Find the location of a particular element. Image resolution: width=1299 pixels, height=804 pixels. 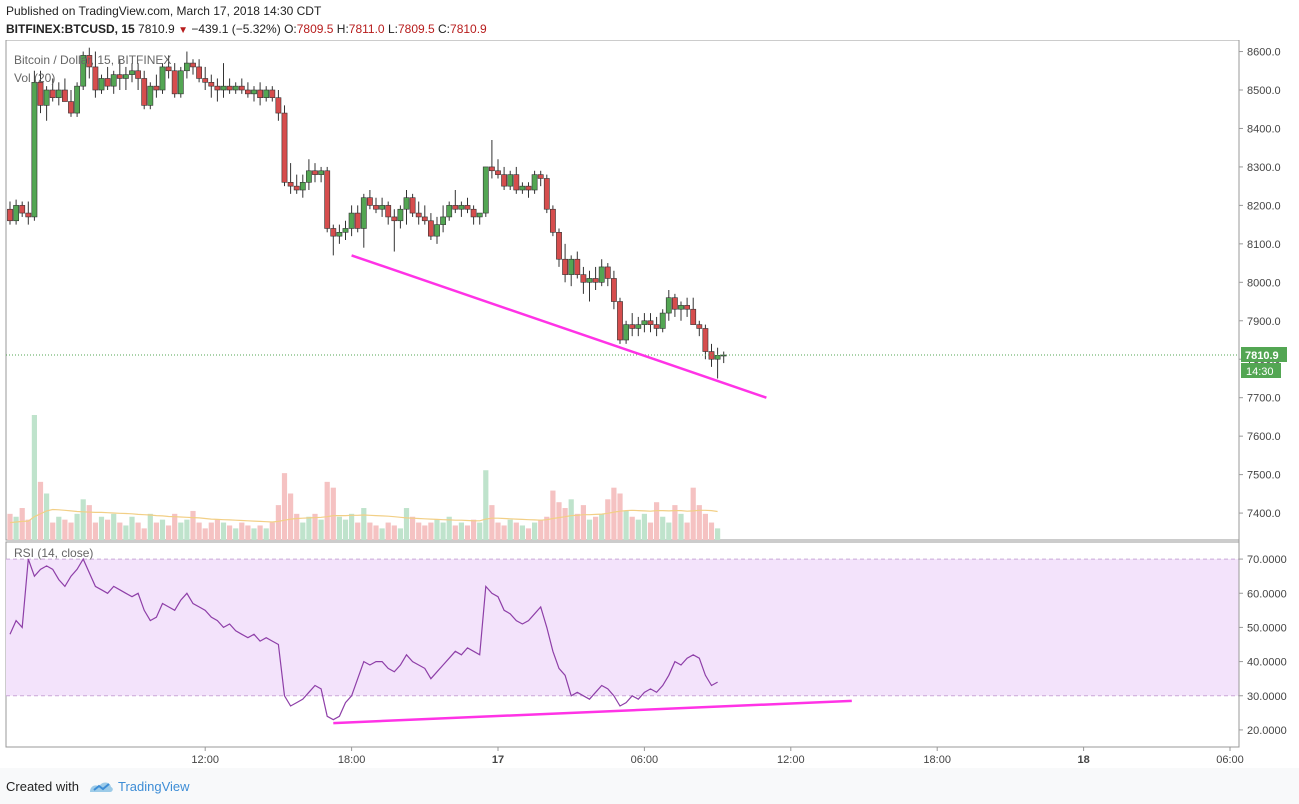

volume-ma-line is located at coordinates (363, 516).